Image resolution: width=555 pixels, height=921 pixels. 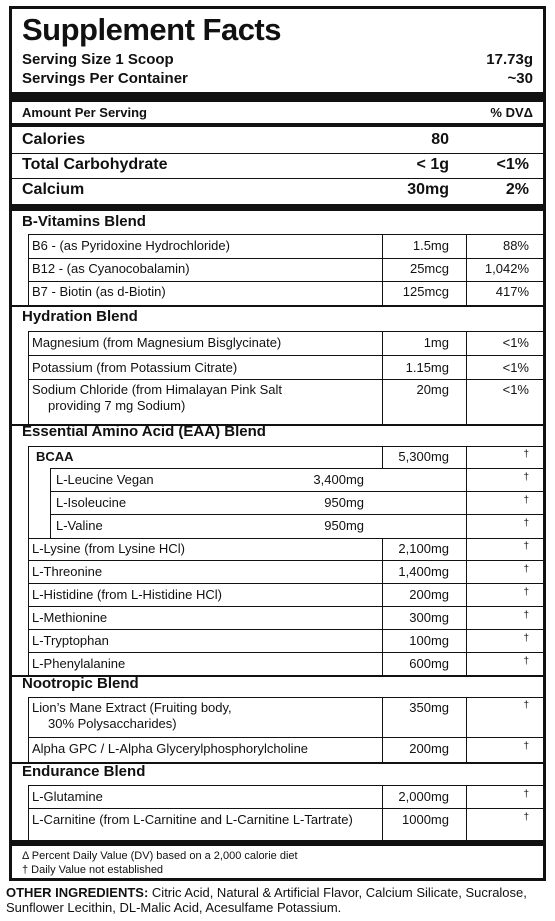 What do you see at coordinates (526, 546) in the screenshot?
I see `lysine-dv: †` at bounding box center [526, 546].